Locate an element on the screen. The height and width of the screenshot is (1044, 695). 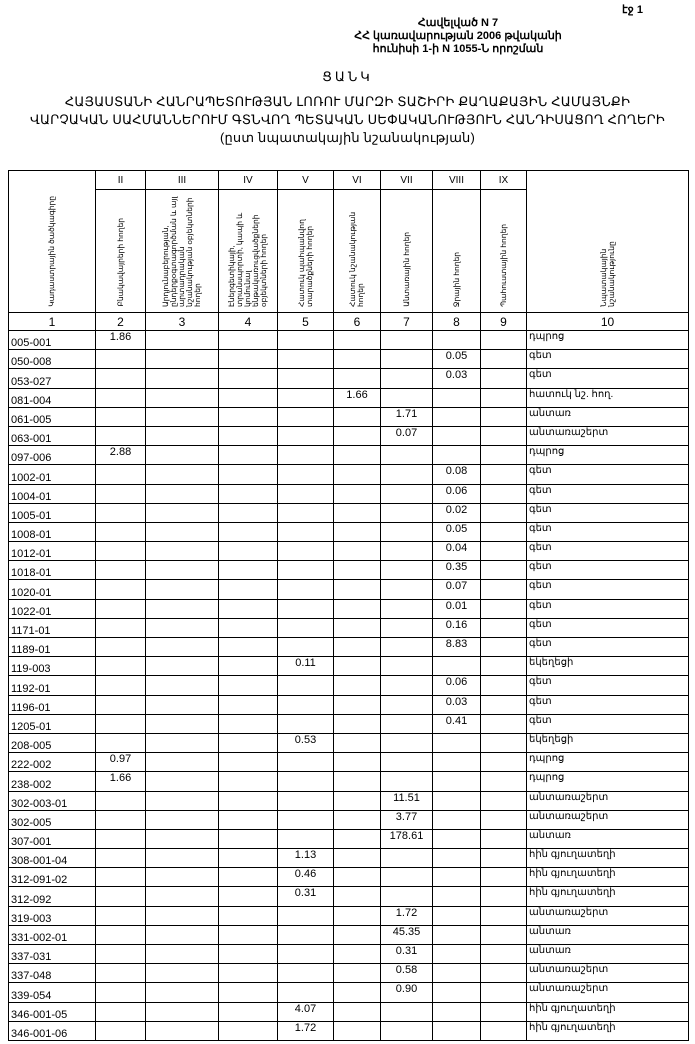
document-heading: ՑԱՆԿ is located at coordinates (347, 76).